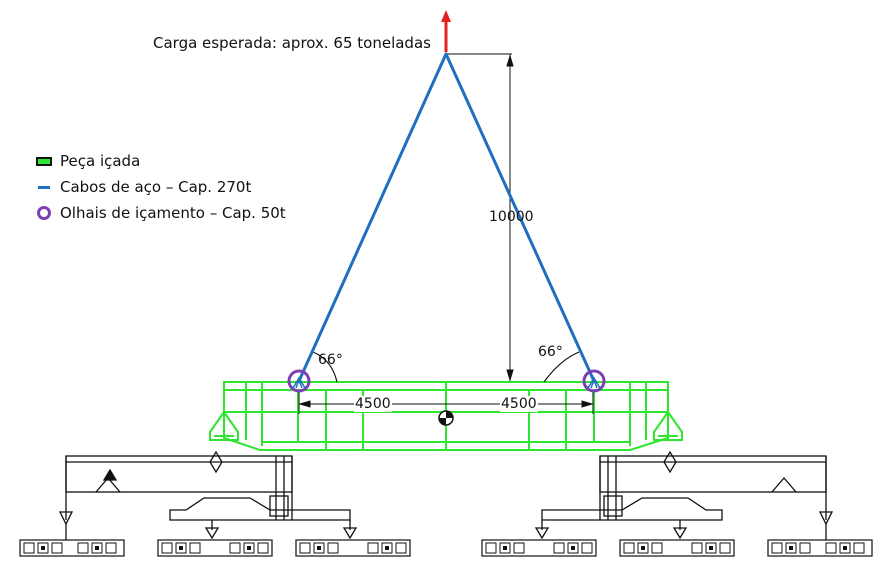  What do you see at coordinates (44, 187) in the screenshot?
I see `blue-line-icon` at bounding box center [44, 187].